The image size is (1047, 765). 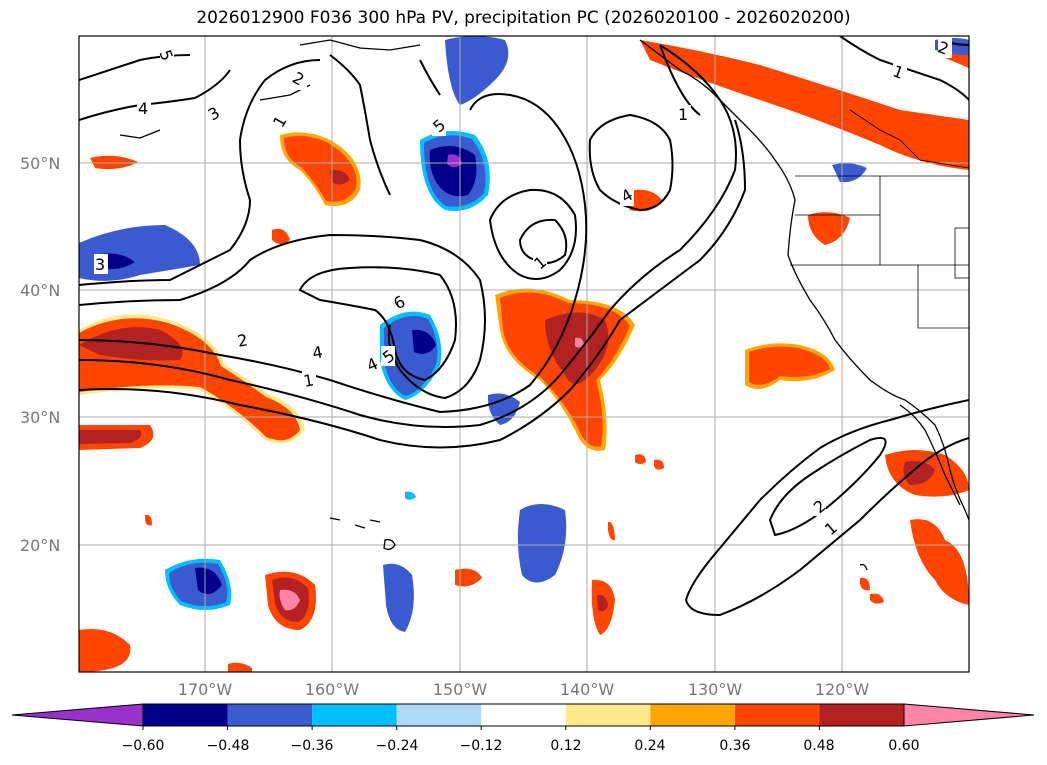 What do you see at coordinates (565, 746) in the screenshot?
I see `colorbar-tick-label: 0.12` at bounding box center [565, 746].